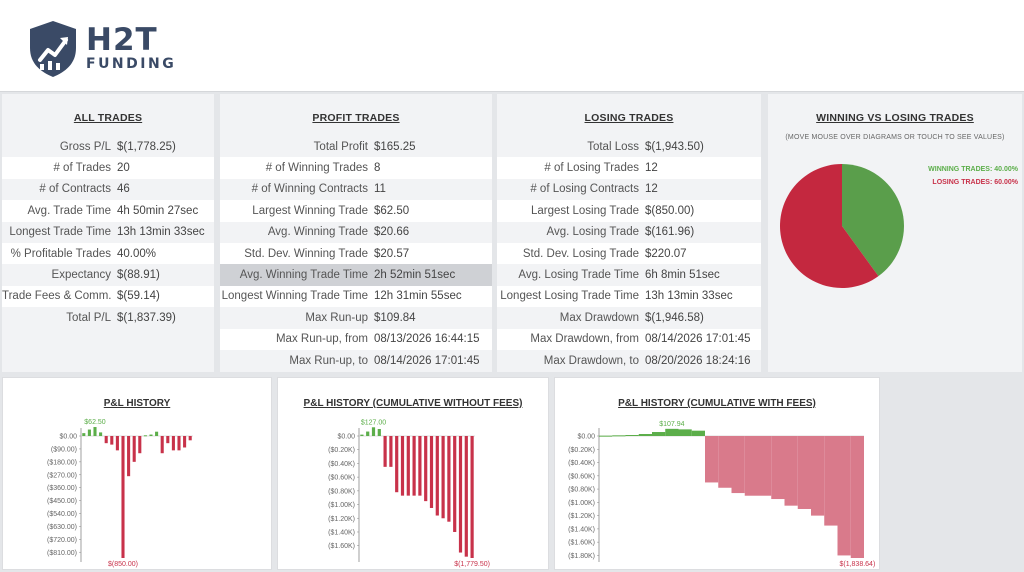 The image size is (1024, 572). What do you see at coordinates (569, 296) in the screenshot?
I see `stat-label: Longest Losing Trade Time` at bounding box center [569, 296].